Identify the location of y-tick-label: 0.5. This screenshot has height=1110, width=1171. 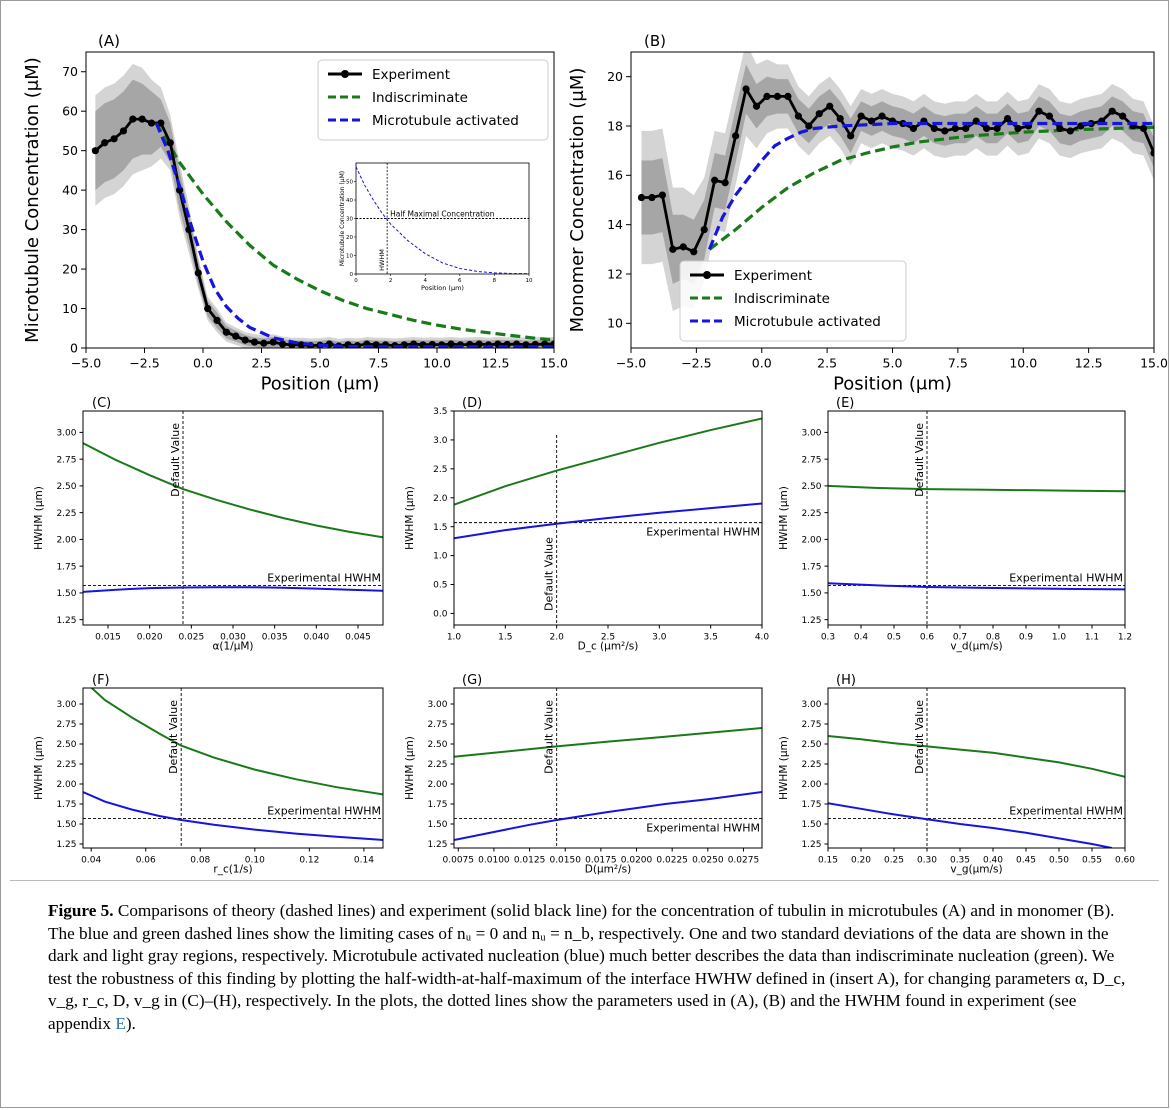
(440, 586).